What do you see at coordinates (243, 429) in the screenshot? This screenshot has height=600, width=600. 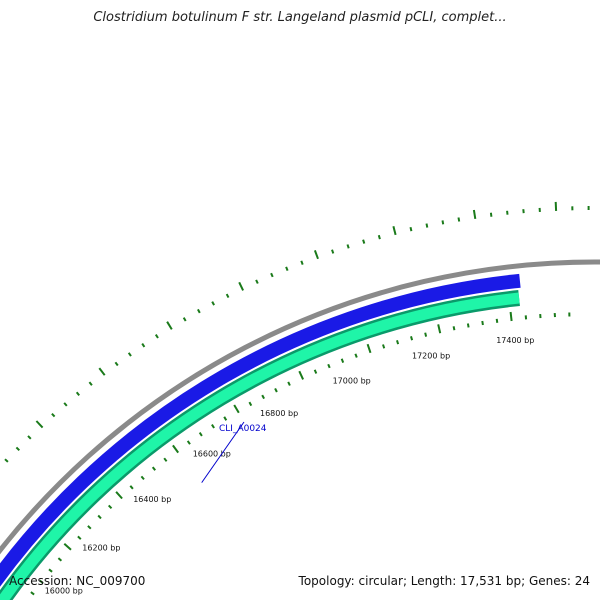 I see `gene-label: CLI_A0024` at bounding box center [243, 429].